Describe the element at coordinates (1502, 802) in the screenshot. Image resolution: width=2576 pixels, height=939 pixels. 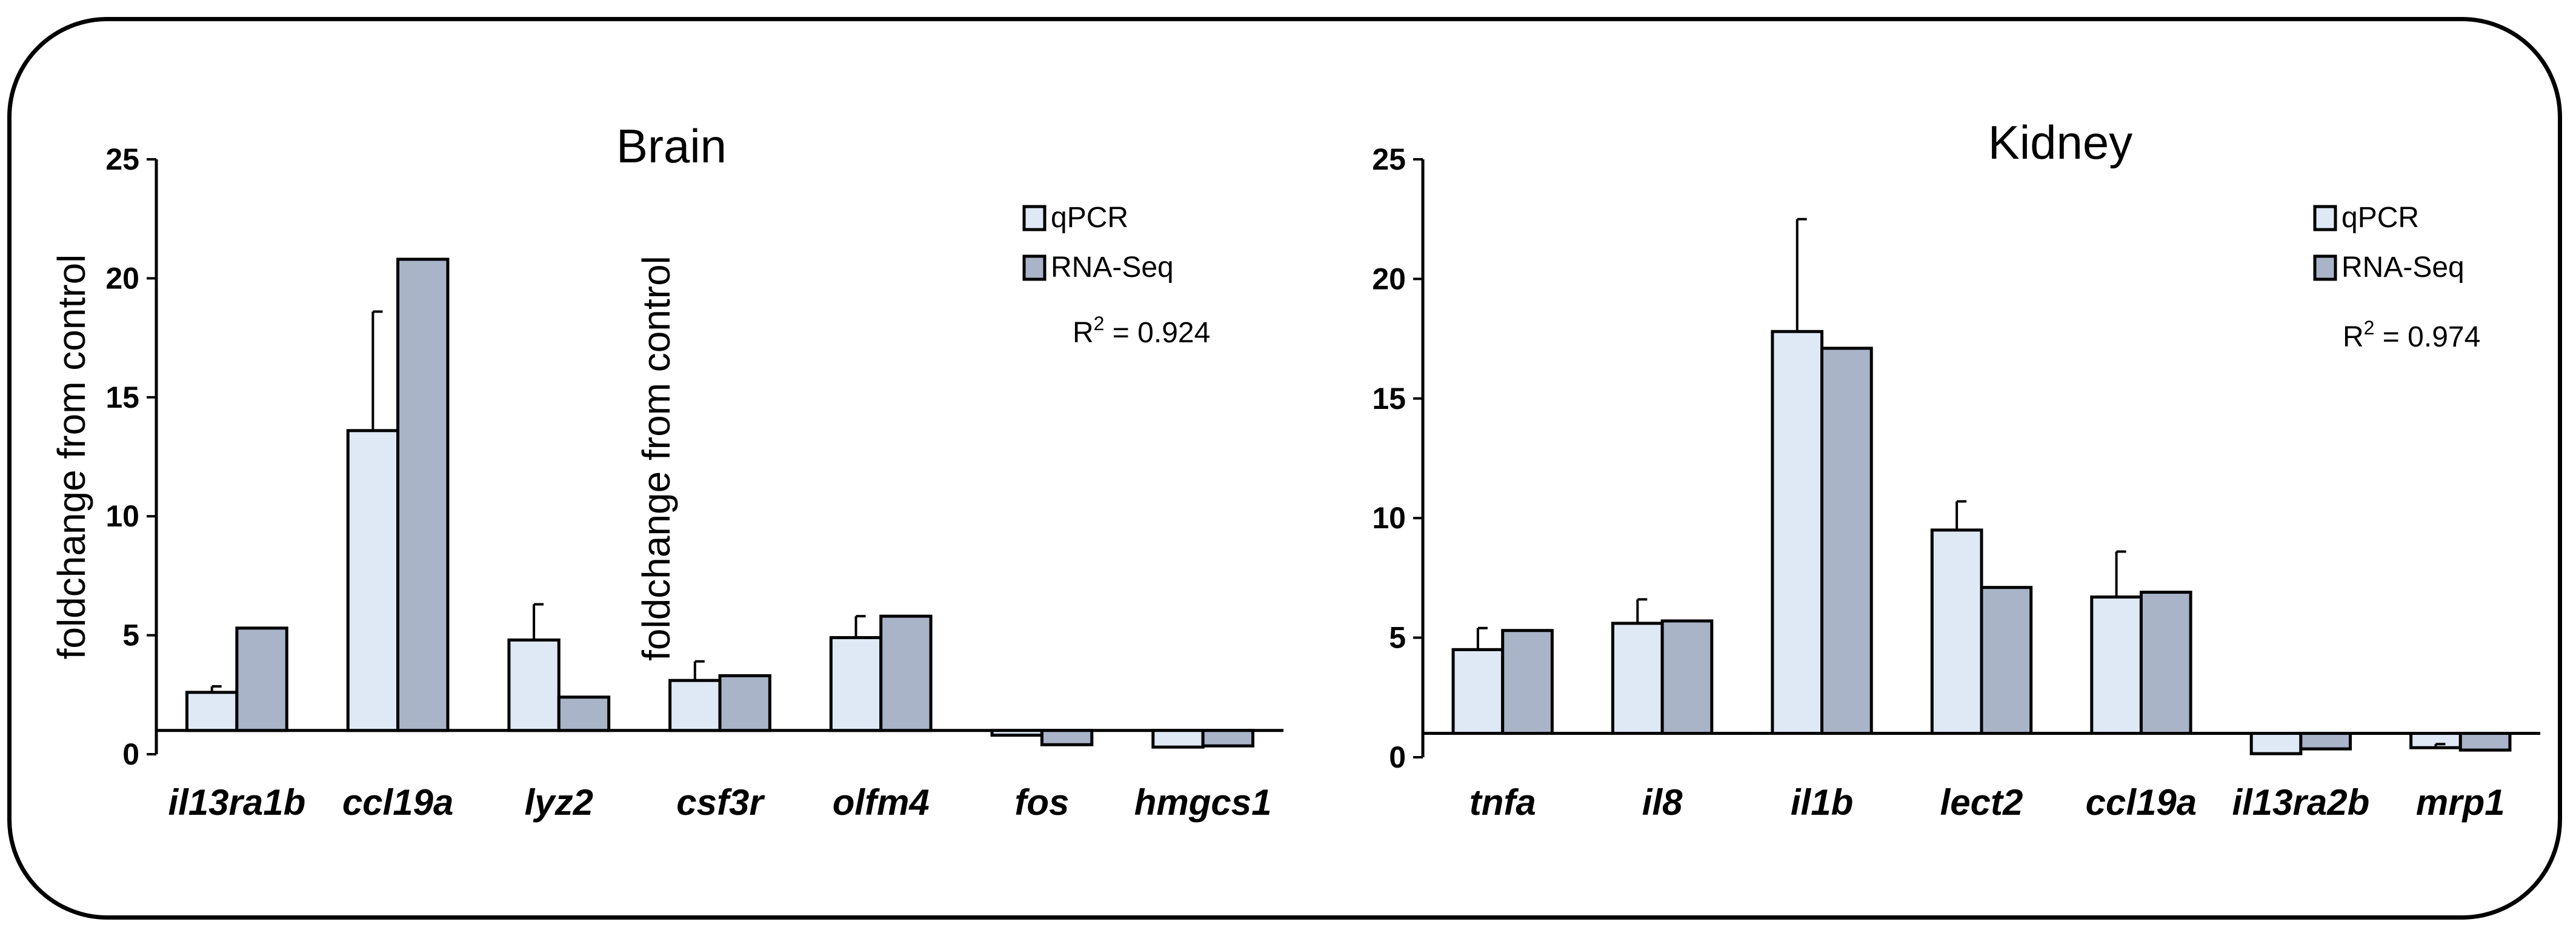
I see `category-label-tnfa: tnfa` at that location.